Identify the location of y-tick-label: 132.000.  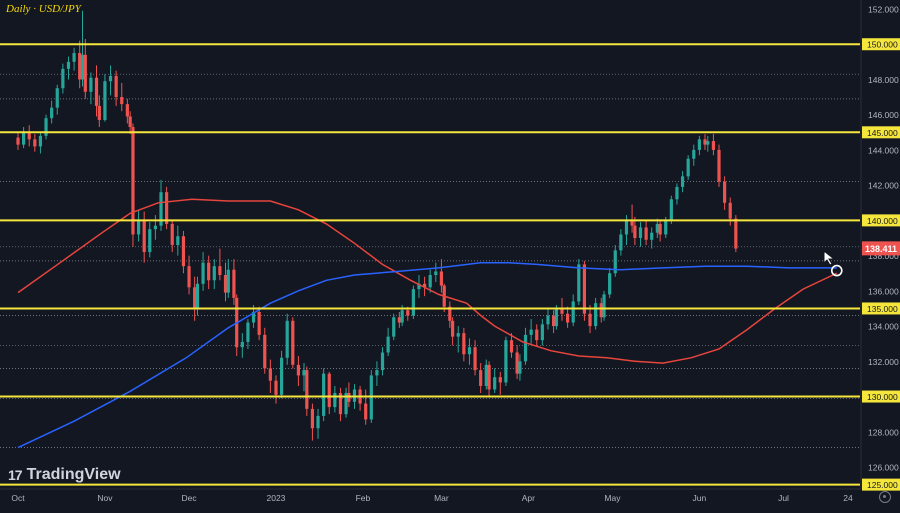
(883, 362).